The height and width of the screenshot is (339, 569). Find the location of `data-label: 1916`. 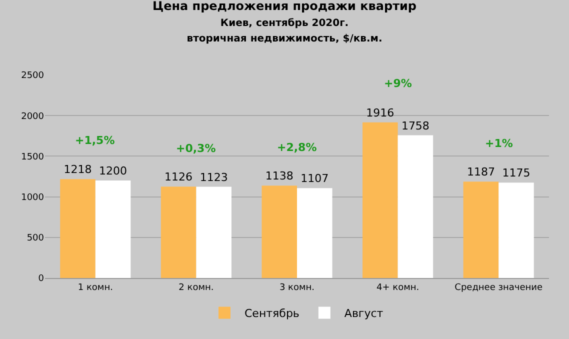

data-label: 1916 is located at coordinates (380, 113).